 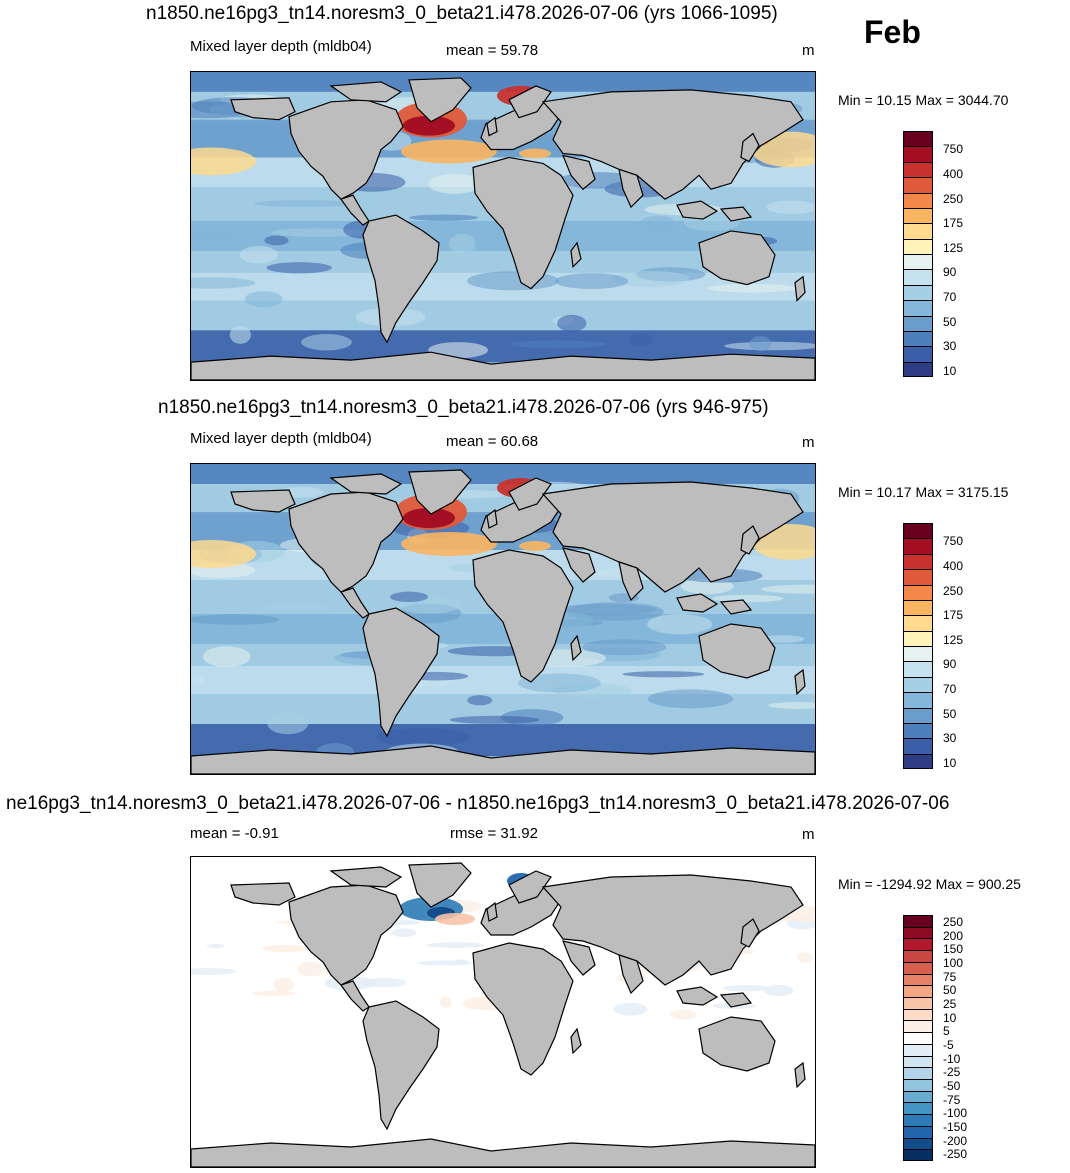 What do you see at coordinates (950, 762) in the screenshot?
I see `colorbar-tick-label: 10` at bounding box center [950, 762].